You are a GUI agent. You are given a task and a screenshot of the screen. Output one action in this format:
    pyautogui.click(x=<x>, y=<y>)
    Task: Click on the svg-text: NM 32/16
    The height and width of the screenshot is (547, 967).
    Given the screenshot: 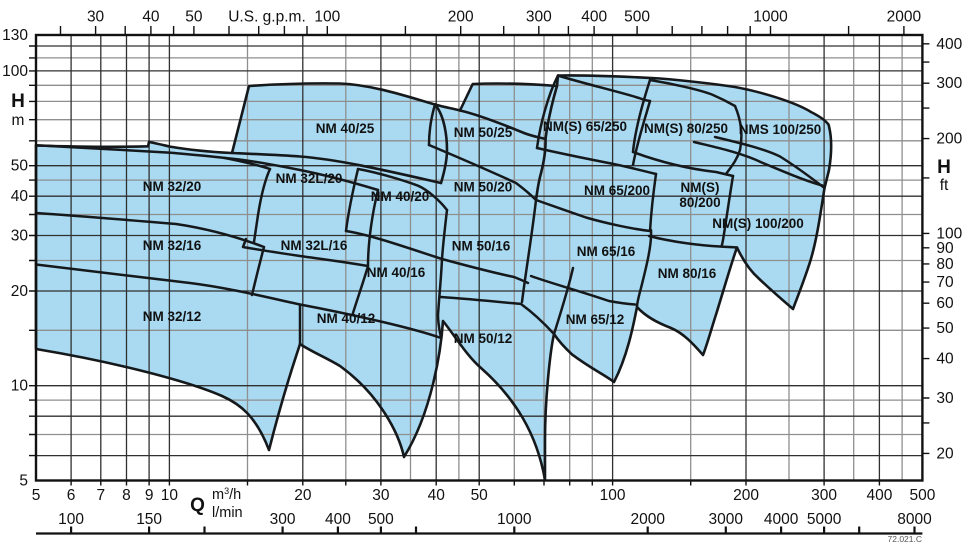 What is the action you would take?
    pyautogui.click(x=172, y=245)
    